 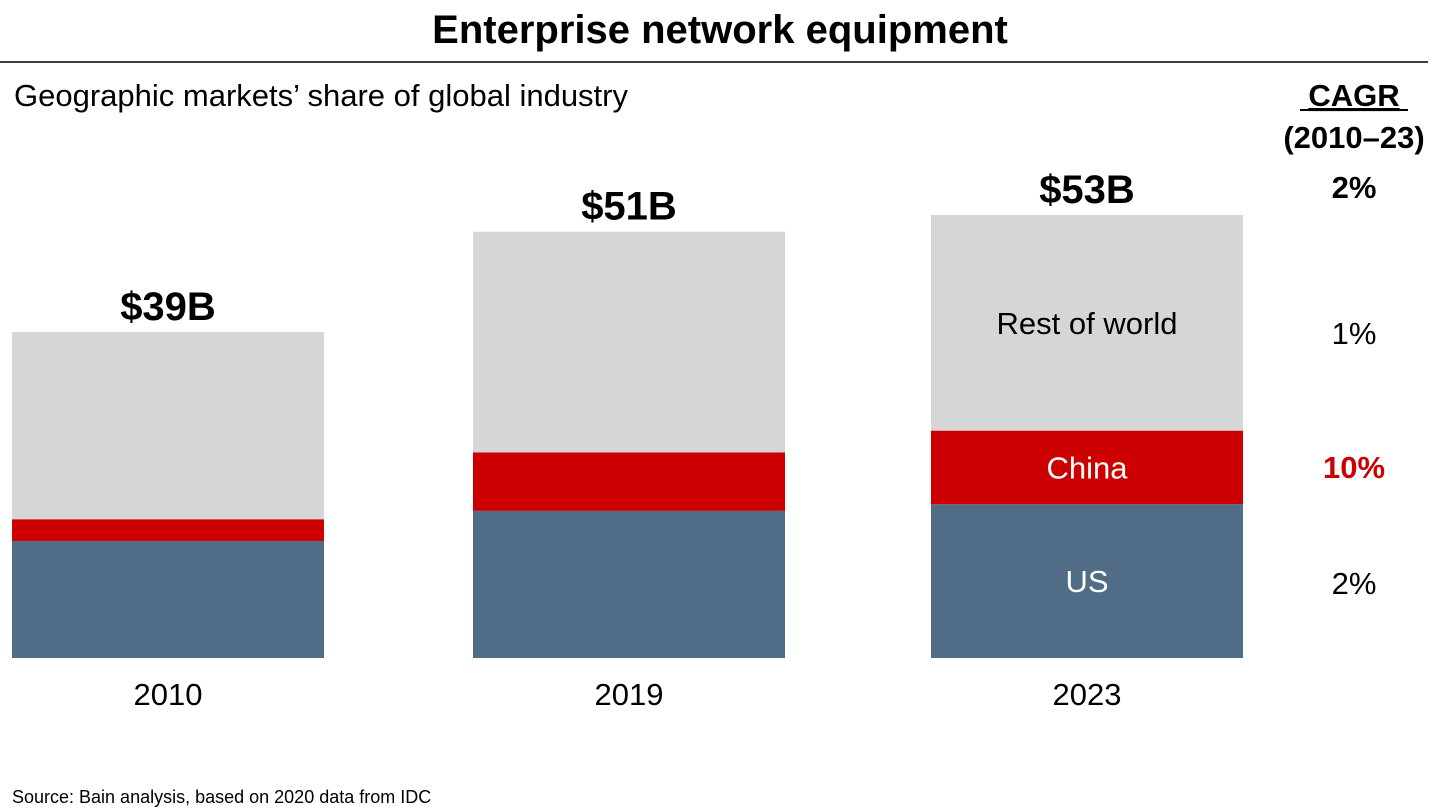 I want to click on bar-segment-china-2023, so click(x=1087, y=467).